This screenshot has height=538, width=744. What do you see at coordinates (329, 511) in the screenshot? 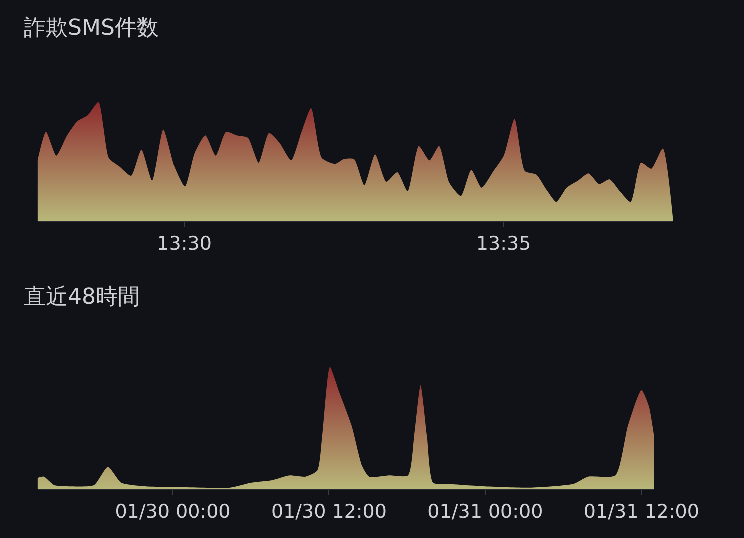
I see `x-tick-label: 01/30 12:00` at bounding box center [329, 511].